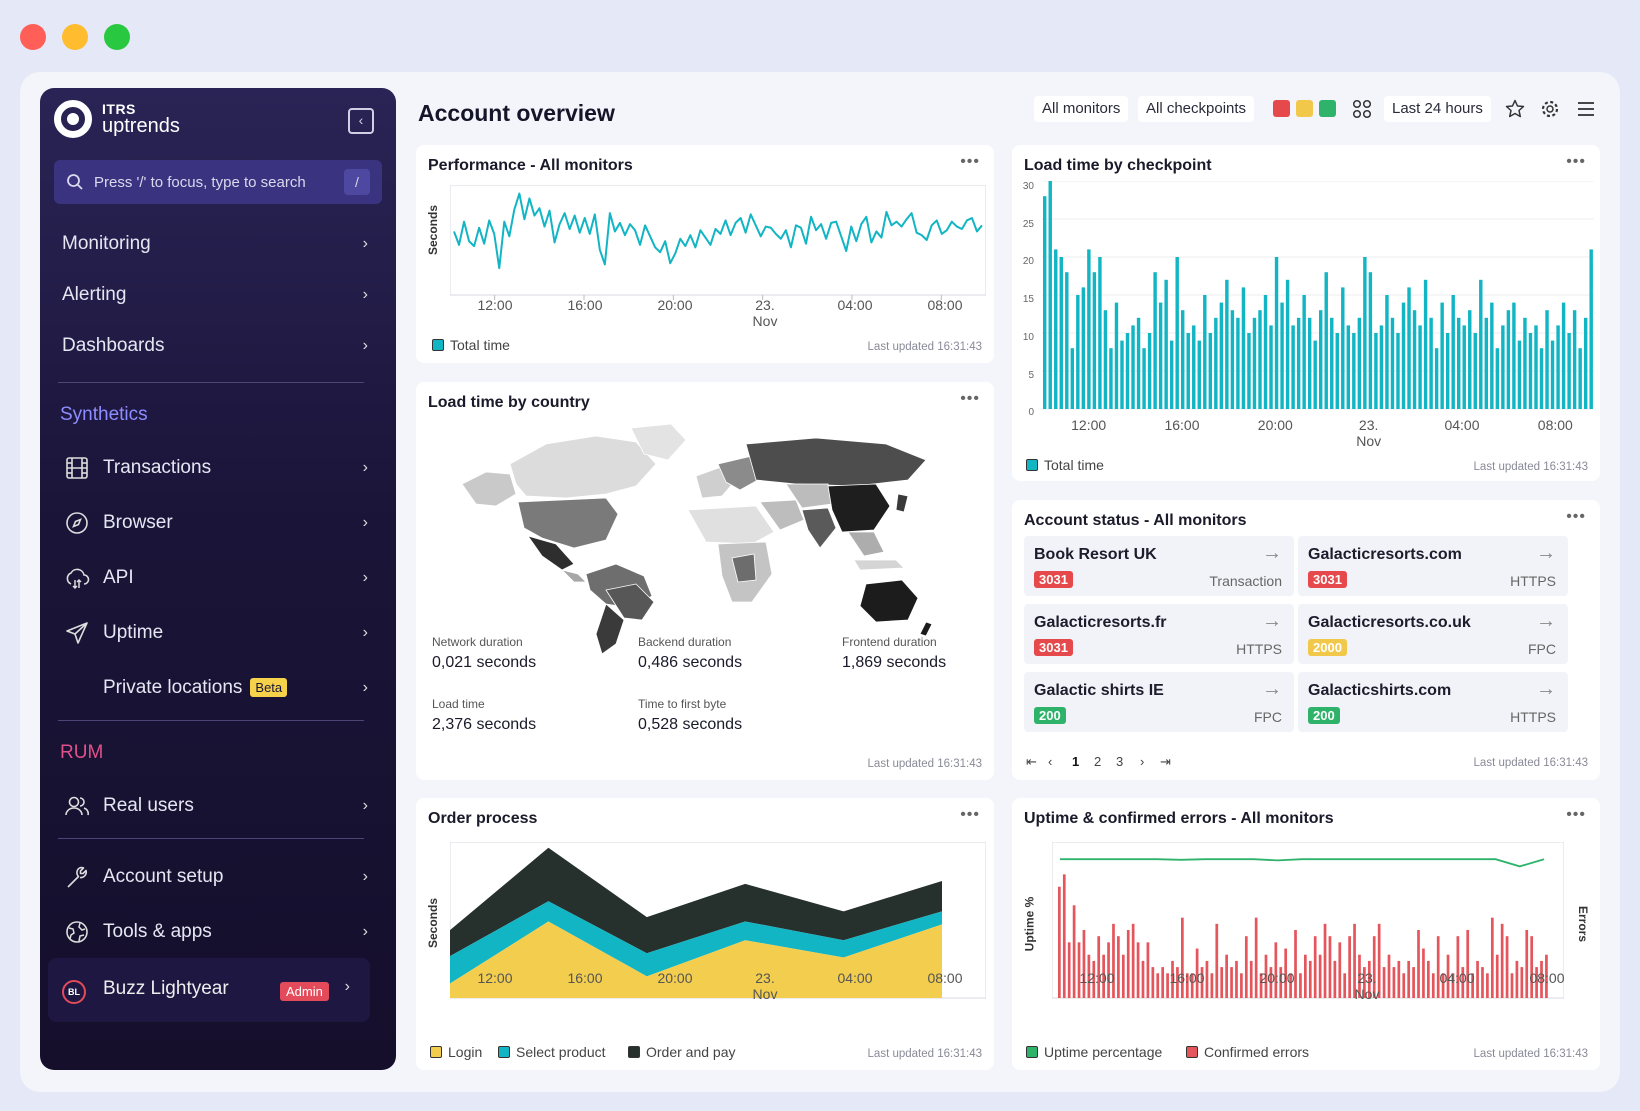 Image resolution: width=1640 pixels, height=1111 pixels. I want to click on area-select-product, so click(696, 942).